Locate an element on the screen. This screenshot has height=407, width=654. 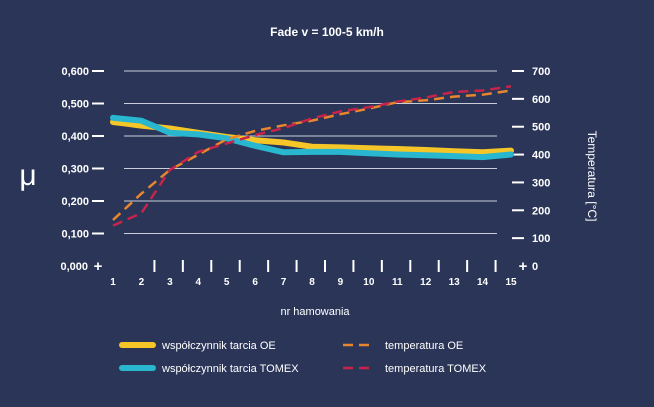
x-tick-label: 6 is located at coordinates (255, 282).